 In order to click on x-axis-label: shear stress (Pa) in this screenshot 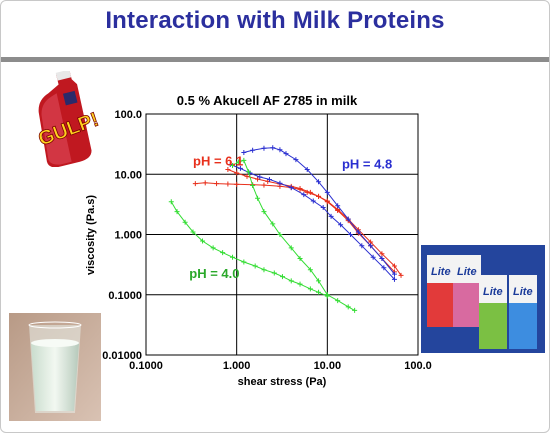, I will do `click(282, 382)`.